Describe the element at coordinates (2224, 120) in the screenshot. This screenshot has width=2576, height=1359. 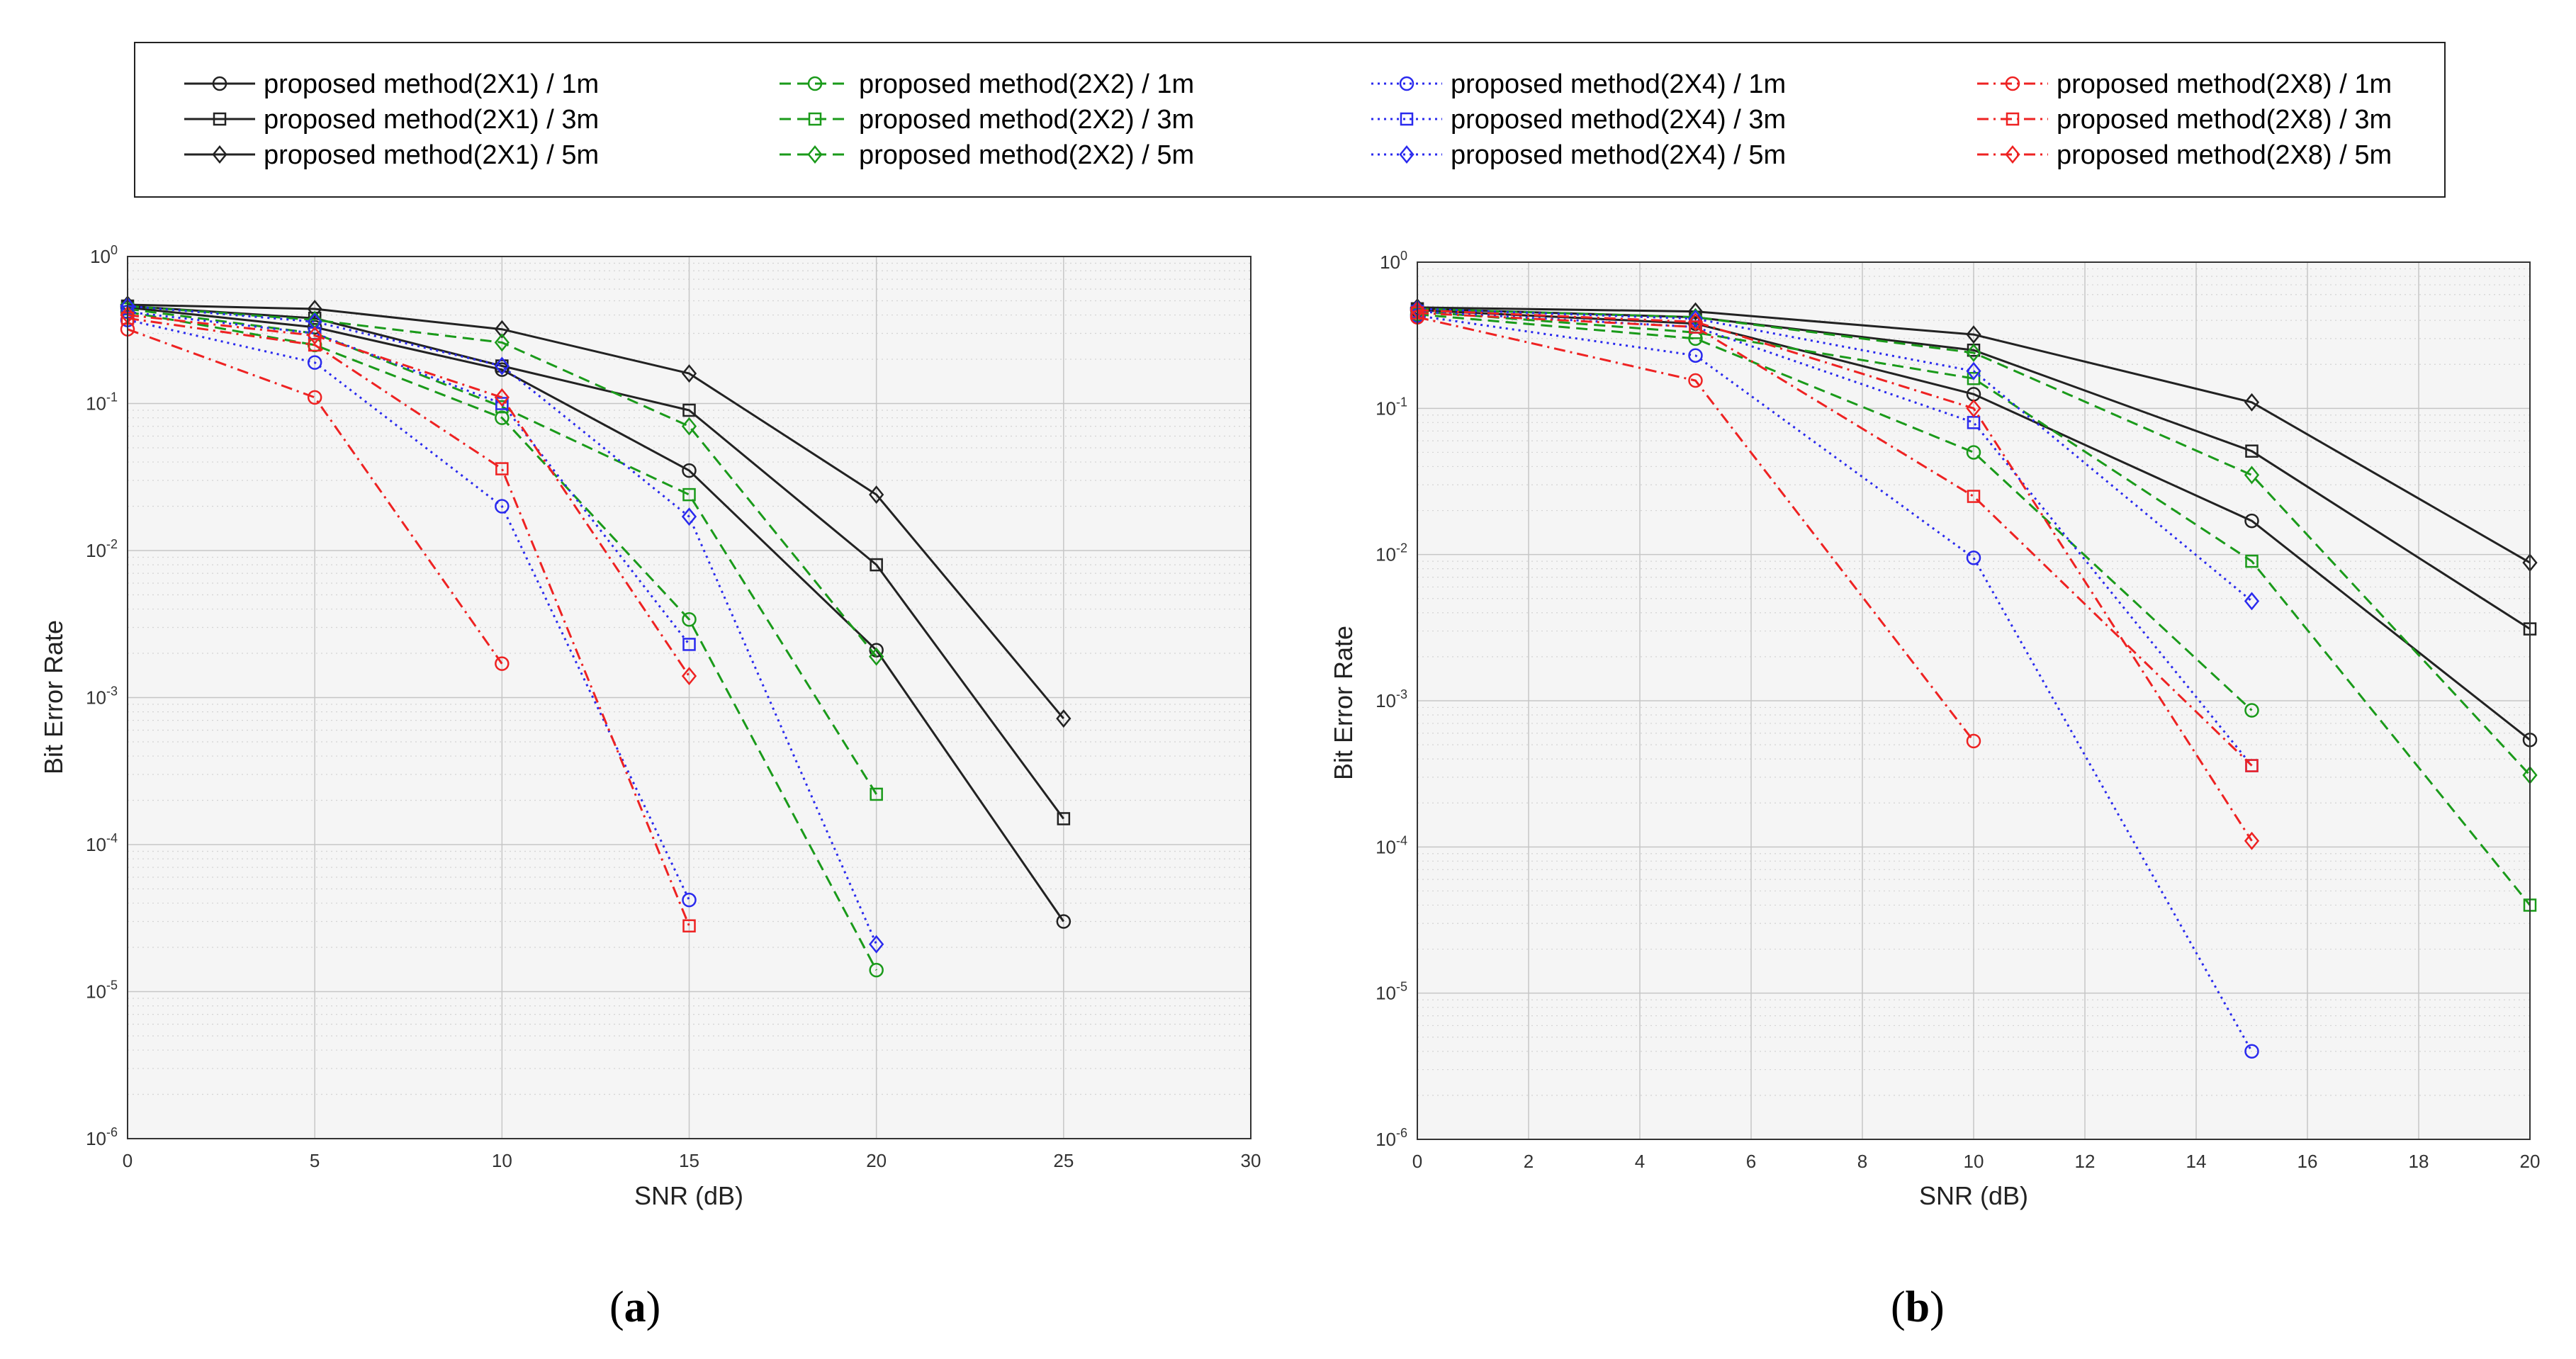
I see `legend-label: proposed method(2X8) / 3m` at that location.